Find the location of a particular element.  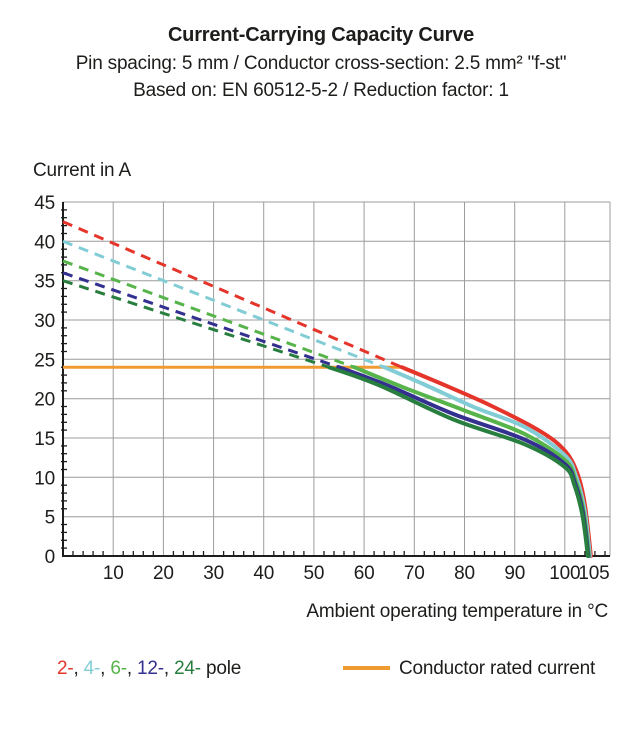

y-tick-25: 25 is located at coordinates (44, 360).